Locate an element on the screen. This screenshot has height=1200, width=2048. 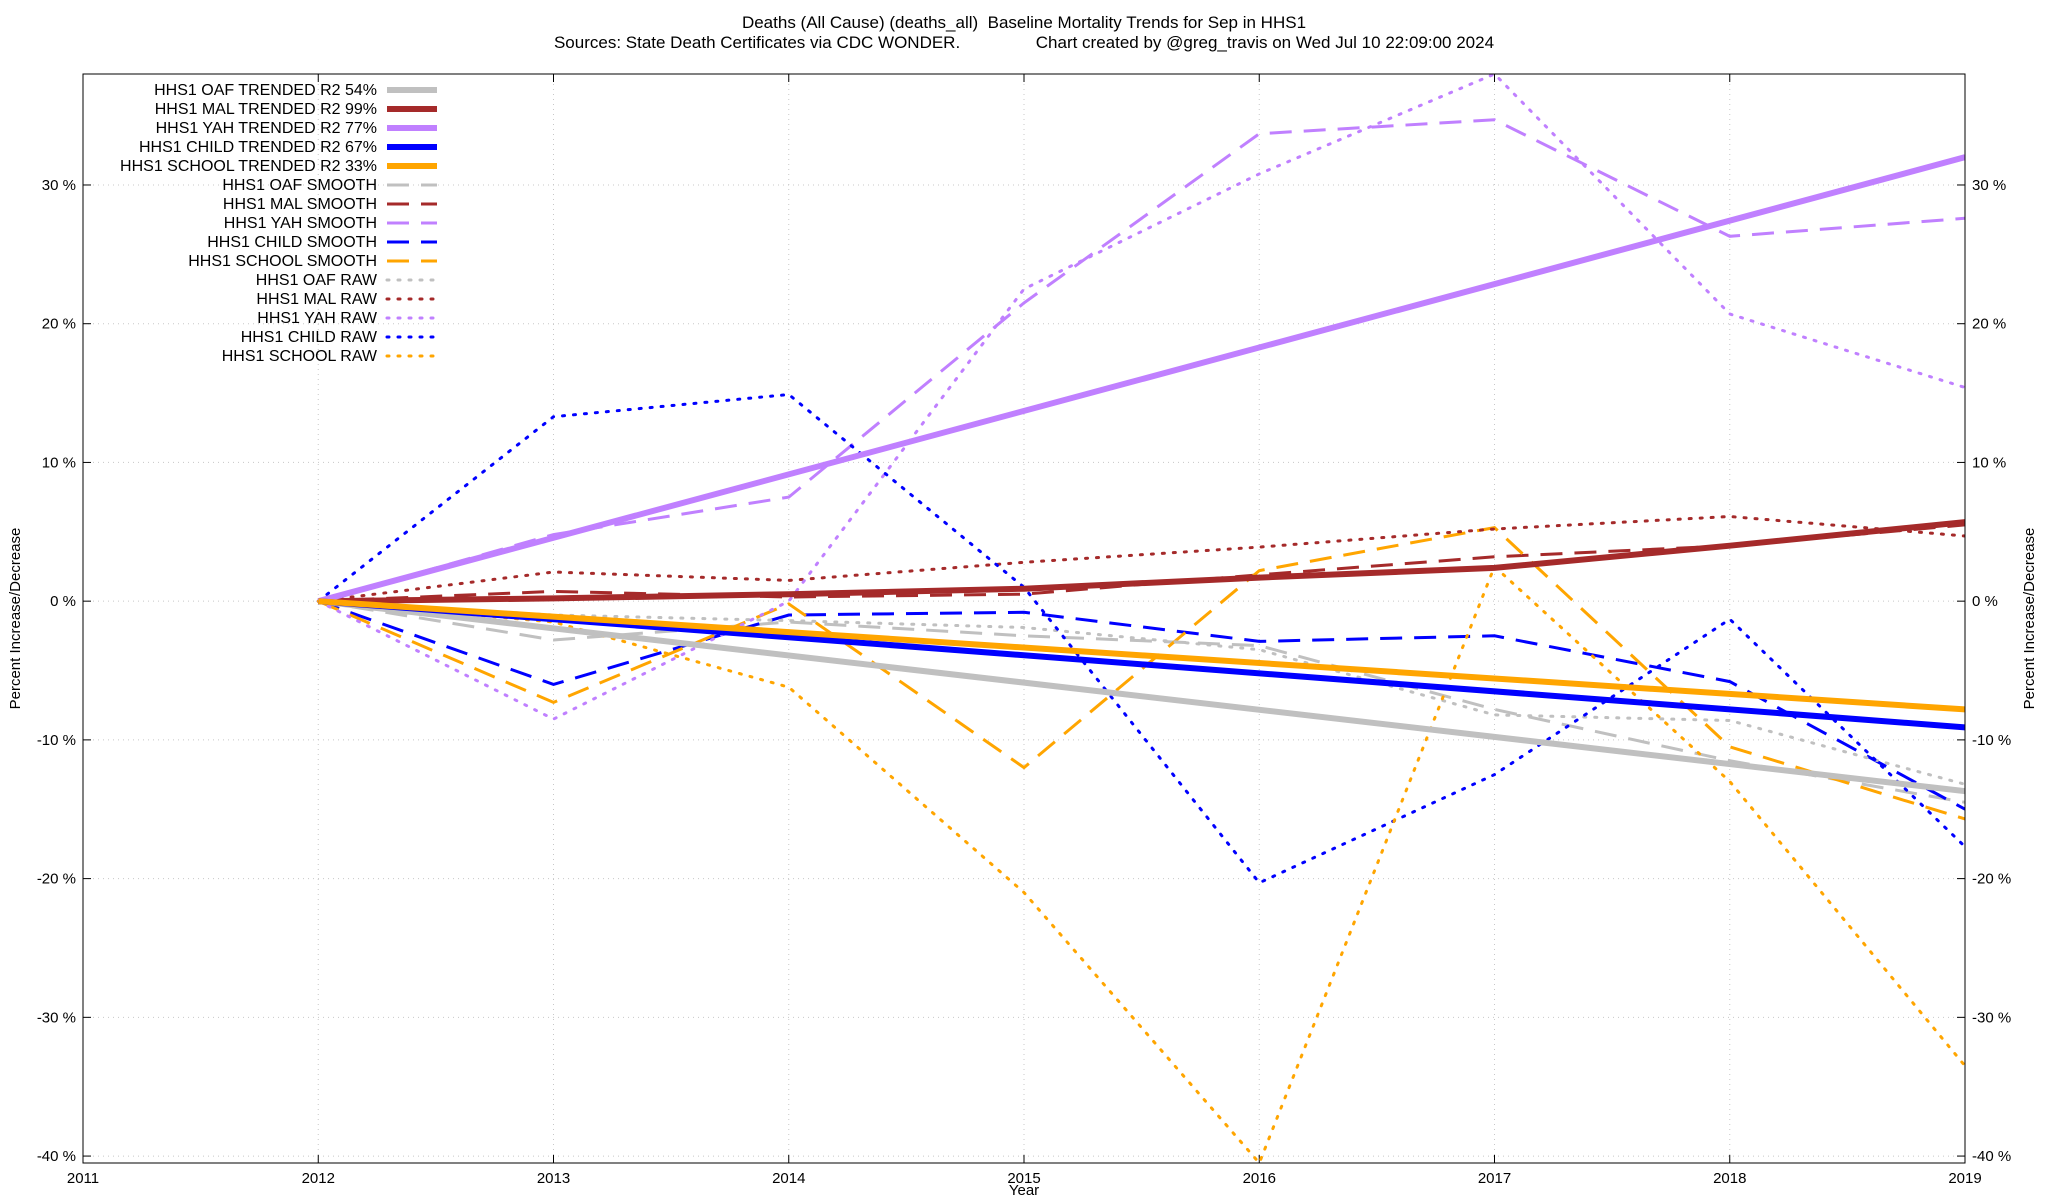
series-line-hhs1-oaf-smooth is located at coordinates (1141, 701).